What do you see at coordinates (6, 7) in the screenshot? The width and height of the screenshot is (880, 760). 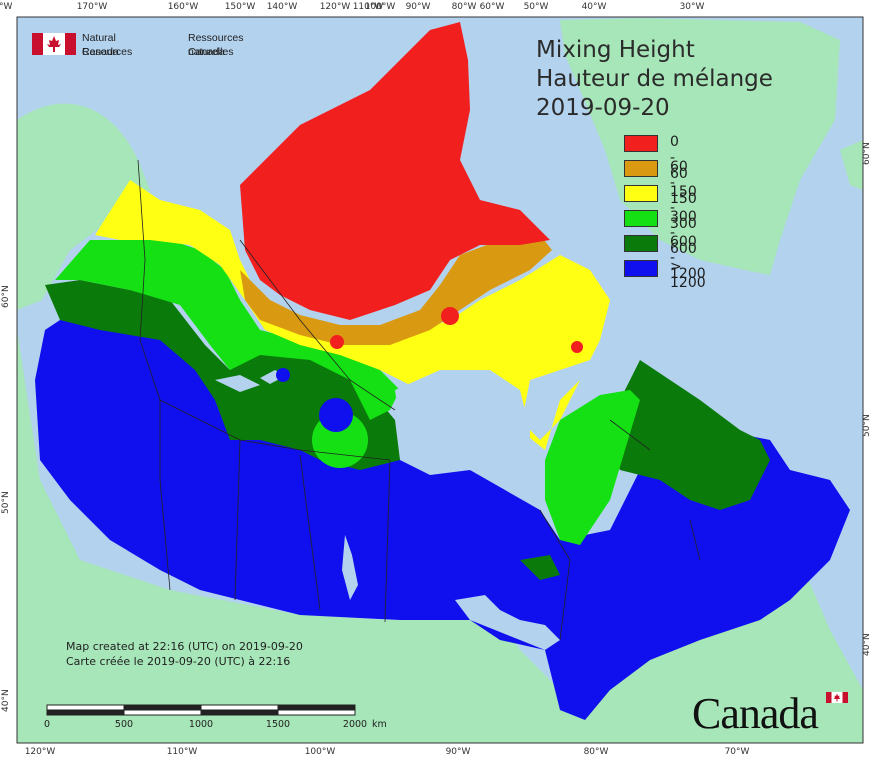 I see `graticule-label: 20°W` at bounding box center [6, 7].